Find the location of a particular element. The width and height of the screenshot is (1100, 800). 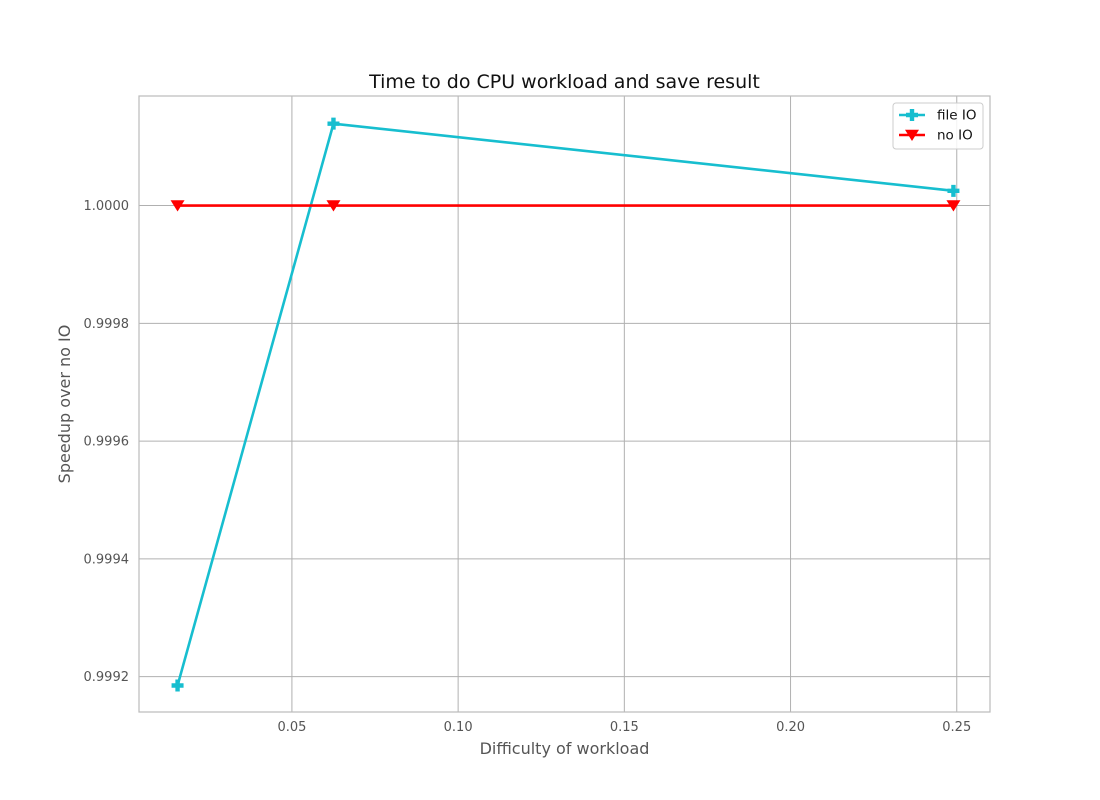

y-tick-label: 0.9996 is located at coordinates (107, 442).